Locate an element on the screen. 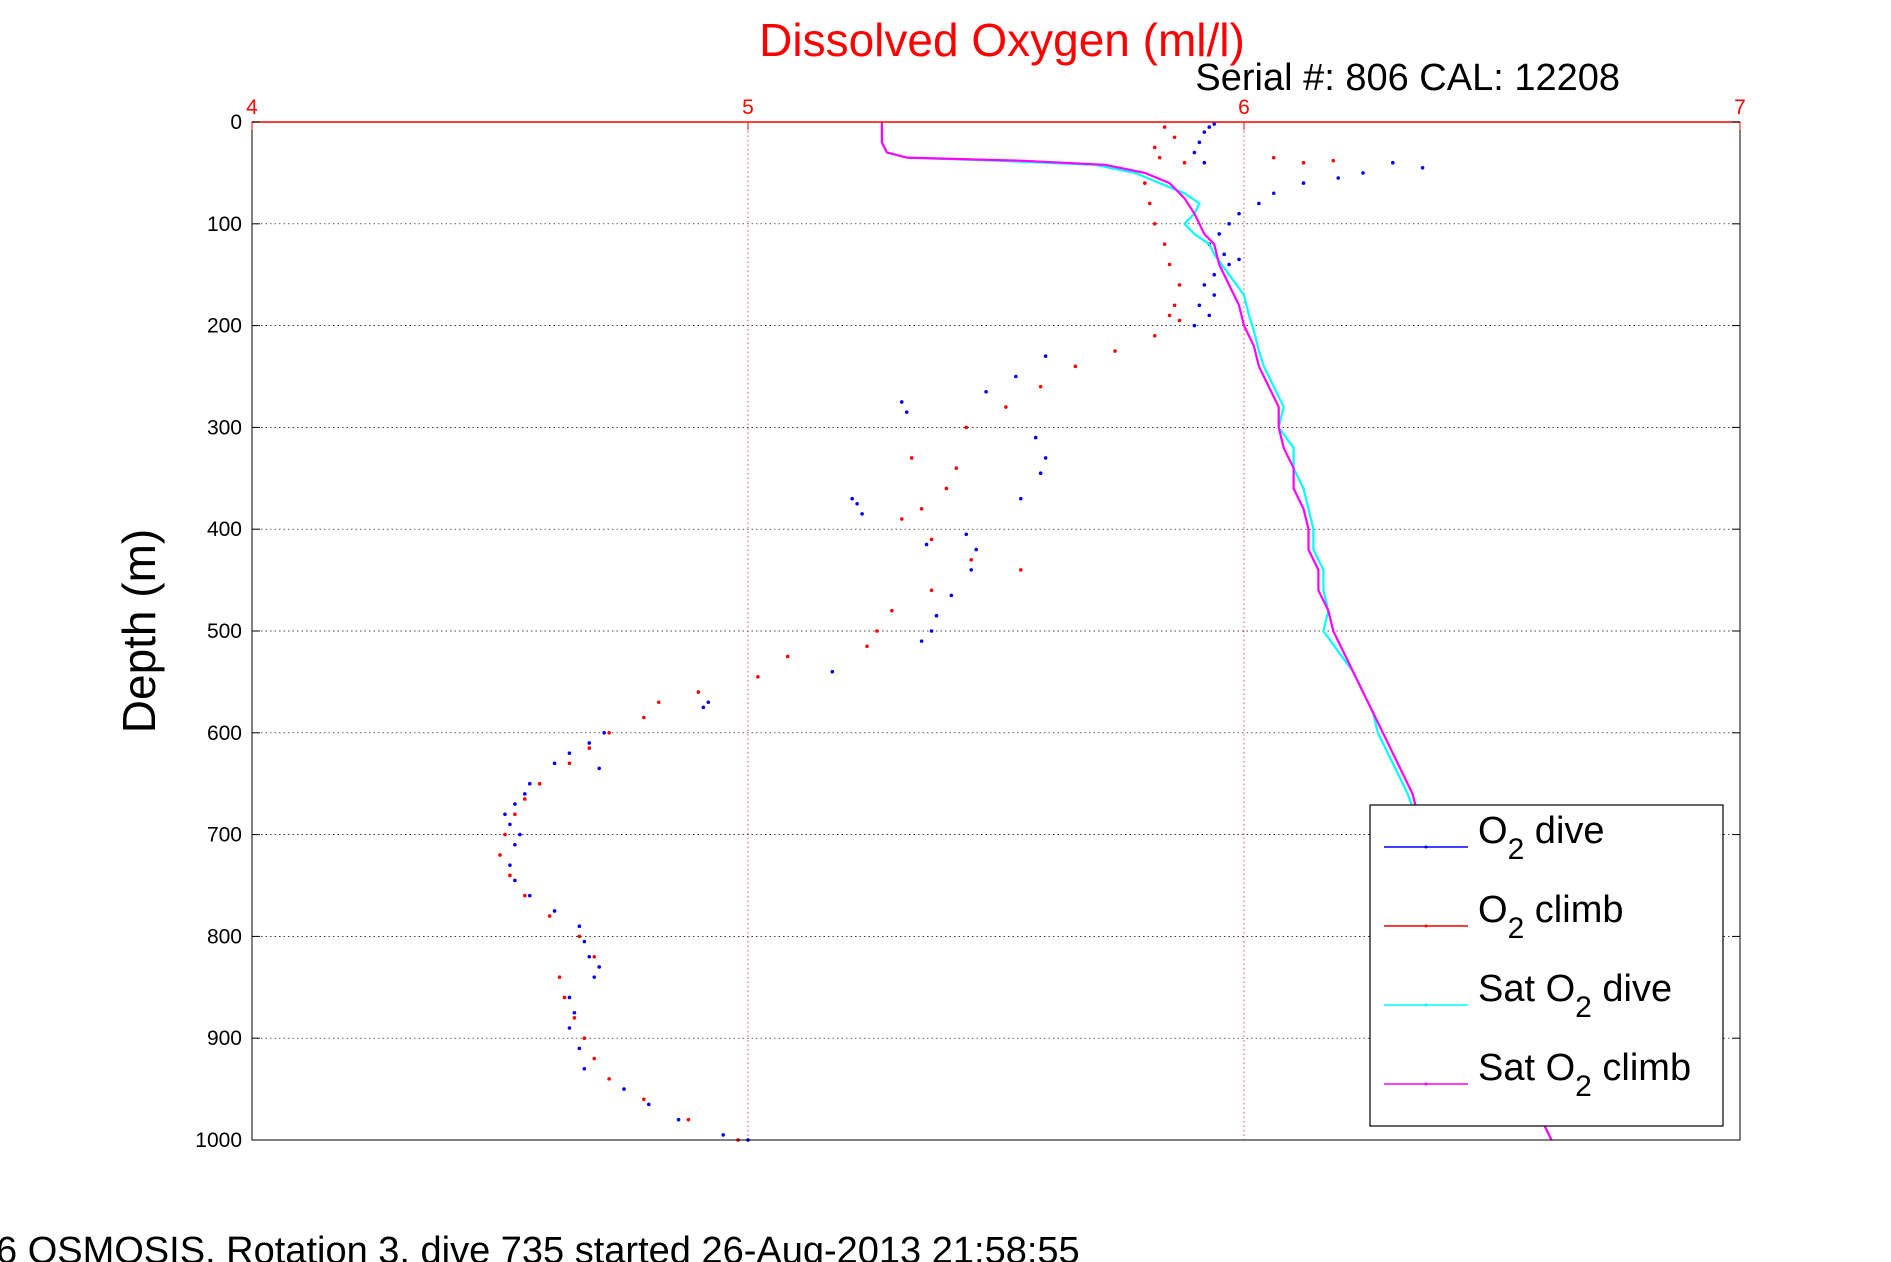  y-tick-label: 1000 is located at coordinates (218, 1140).